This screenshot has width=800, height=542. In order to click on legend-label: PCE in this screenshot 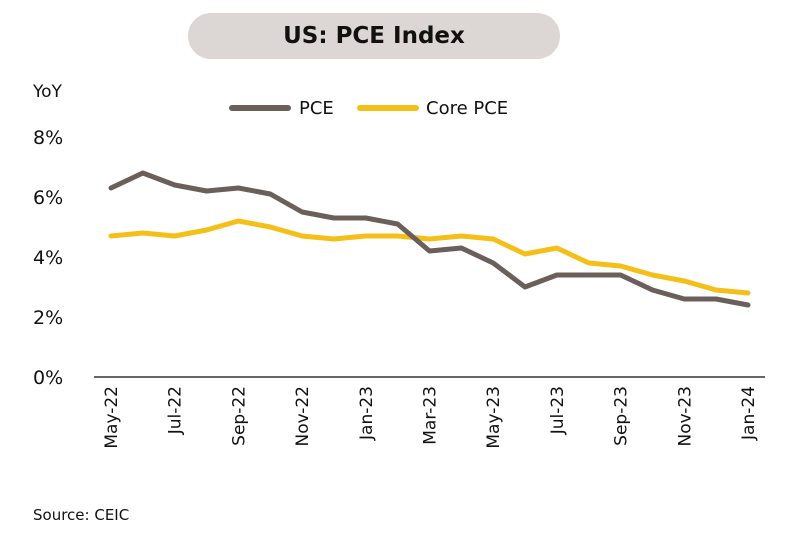, I will do `click(316, 108)`.